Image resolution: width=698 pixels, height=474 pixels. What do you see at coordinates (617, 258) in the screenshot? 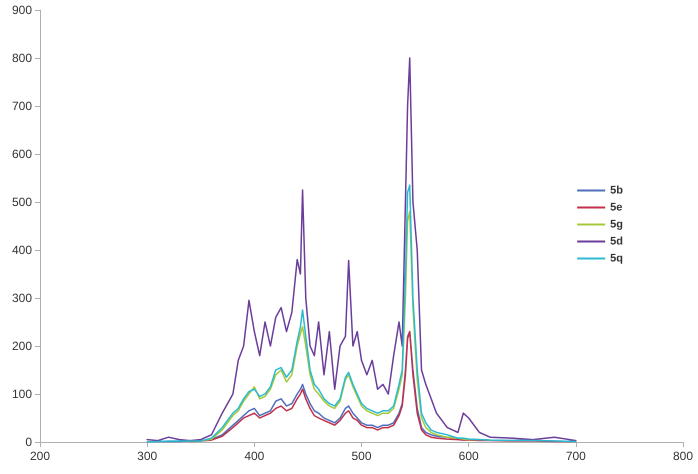
I see `legend-label: 5q` at bounding box center [617, 258].